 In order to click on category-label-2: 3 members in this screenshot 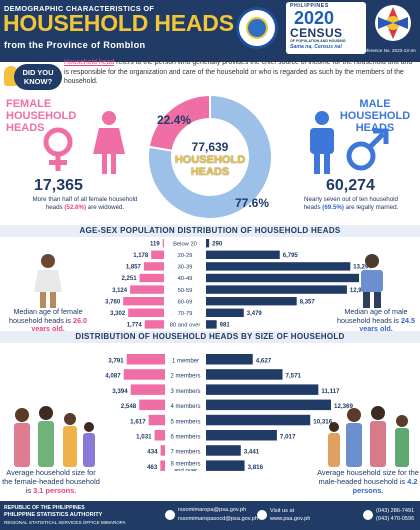, I will do `click(185, 392)`.